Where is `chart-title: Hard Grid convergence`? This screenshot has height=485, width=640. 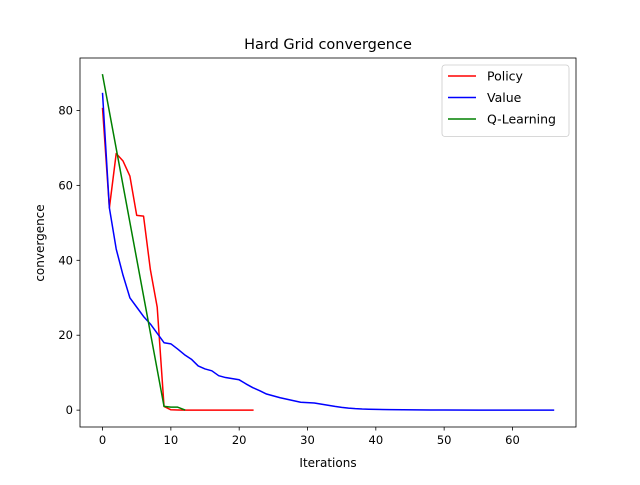
chart-title: Hard Grid convergence is located at coordinates (328, 45).